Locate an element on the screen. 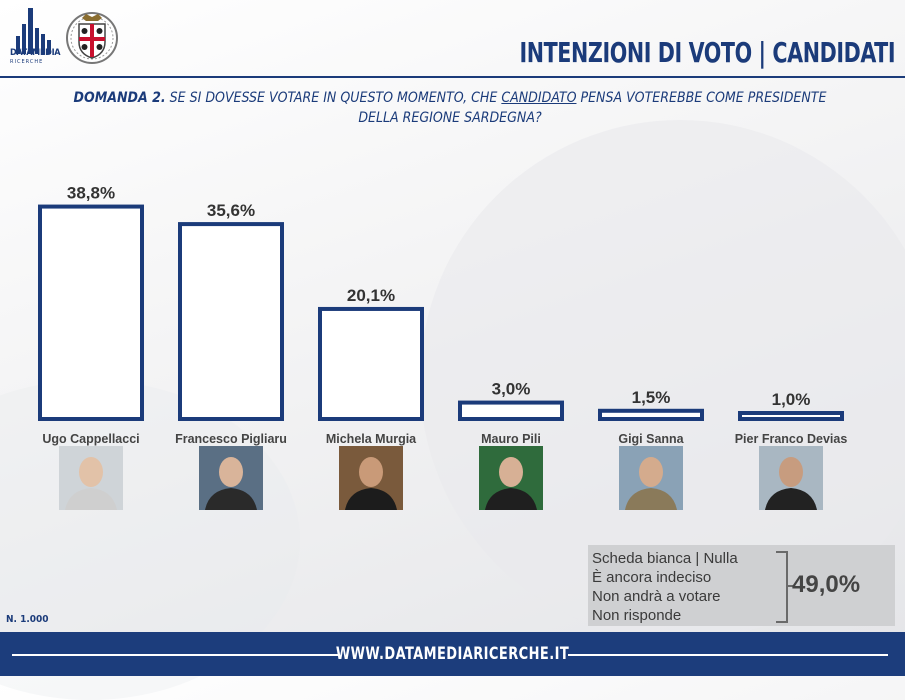 The image size is (905, 700). category-label: Michela Murgia is located at coordinates (371, 439).